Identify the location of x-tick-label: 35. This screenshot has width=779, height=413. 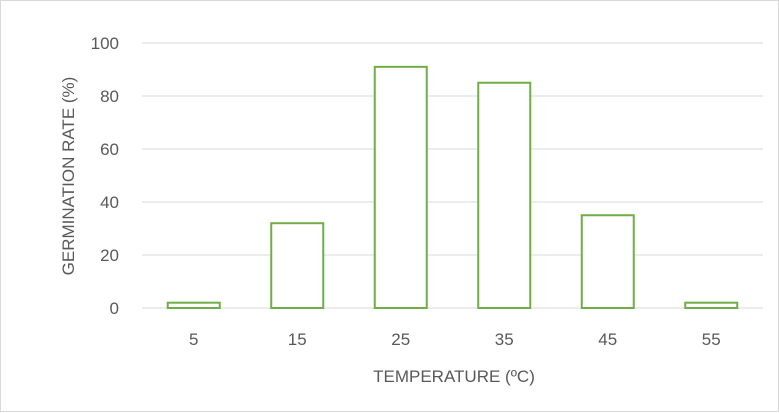
(504, 339).